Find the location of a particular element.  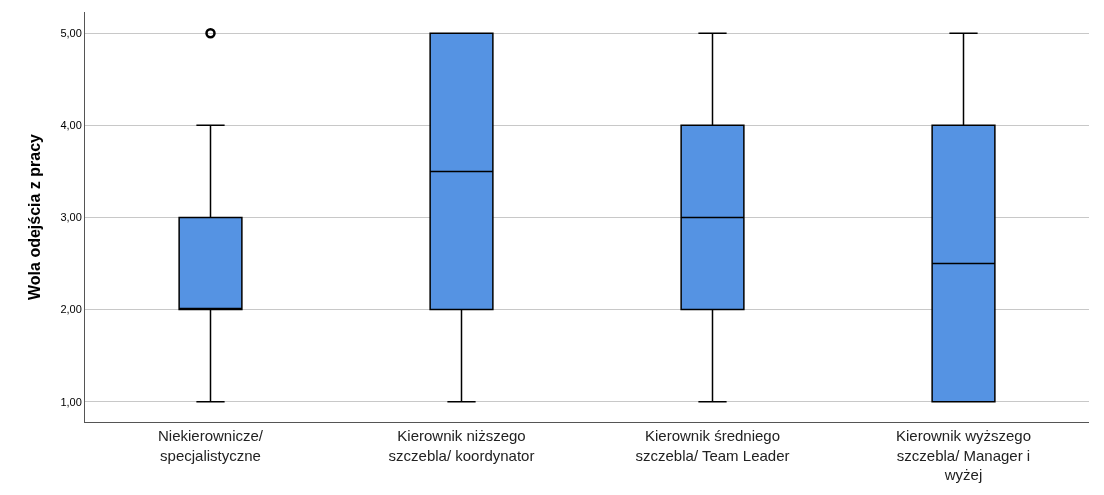

y-tick-label: 4,00 is located at coordinates (71, 125).